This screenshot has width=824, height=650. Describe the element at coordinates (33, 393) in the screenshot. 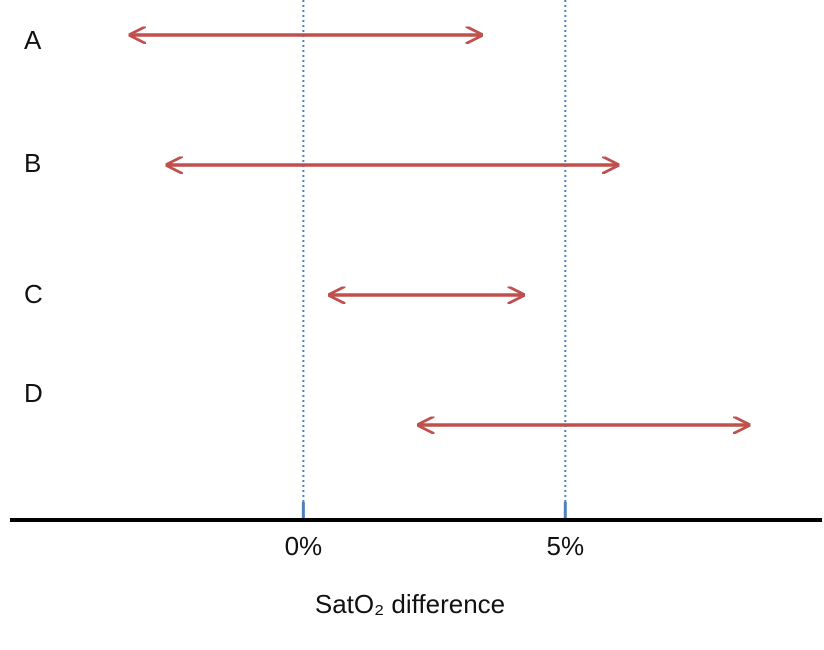

I see `category-label: D` at that location.